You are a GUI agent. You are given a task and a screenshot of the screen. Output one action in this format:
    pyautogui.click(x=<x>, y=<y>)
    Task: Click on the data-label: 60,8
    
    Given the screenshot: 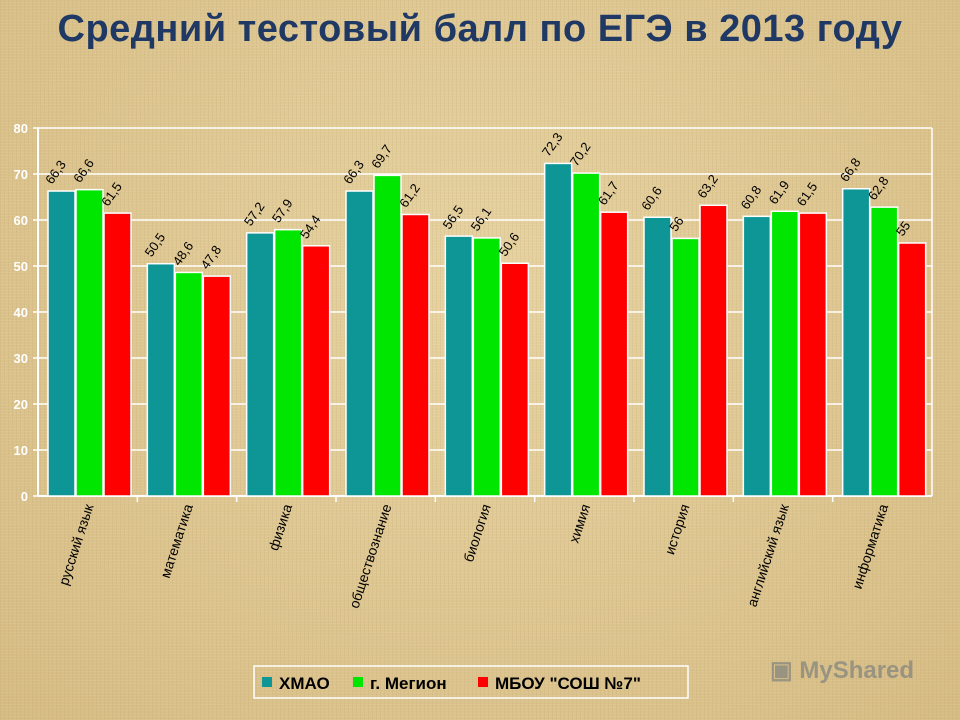 What is the action you would take?
    pyautogui.click(x=751, y=197)
    